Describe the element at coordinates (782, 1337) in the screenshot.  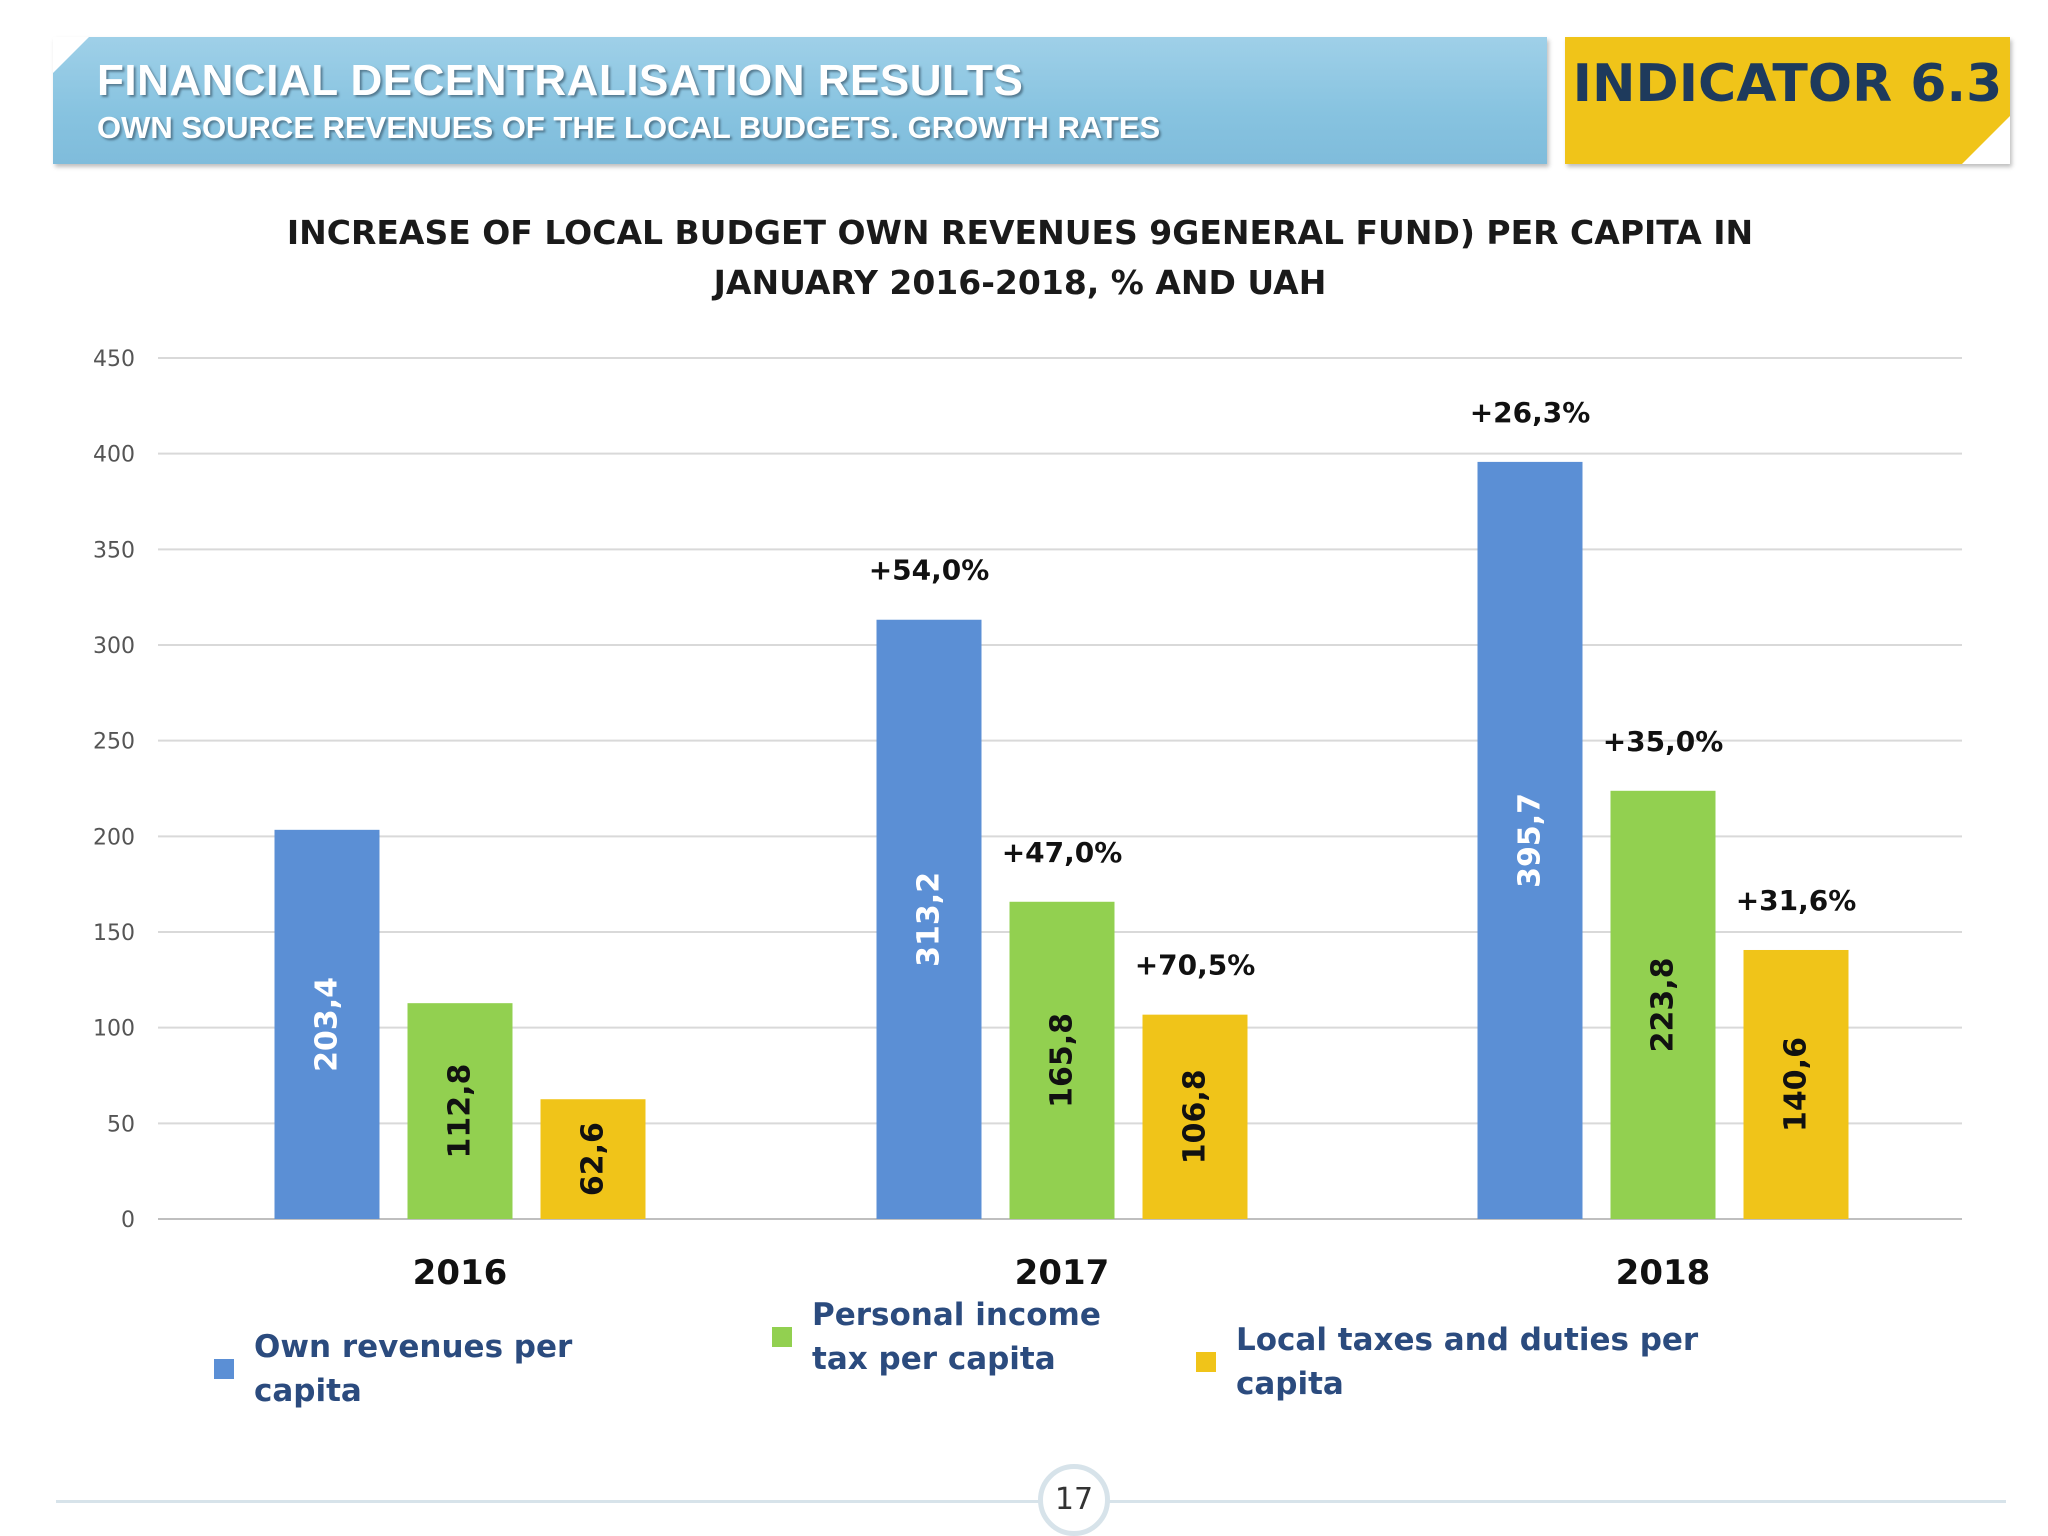
I see `legend-swatch-personal-income-tax` at that location.